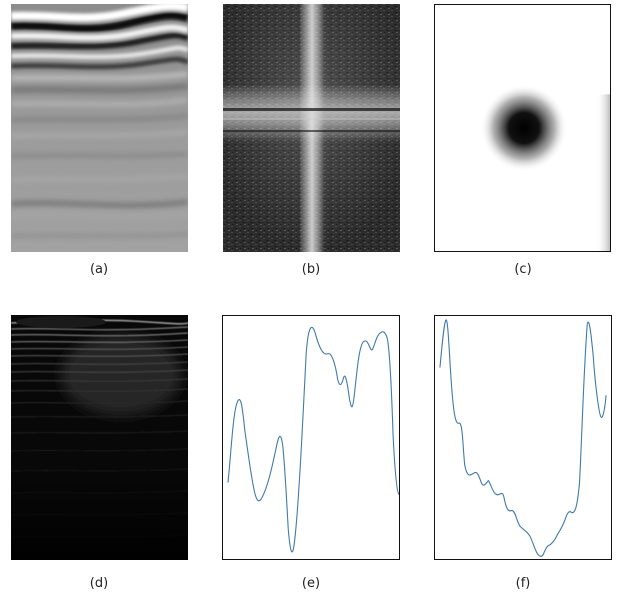 The image size is (622, 597). What do you see at coordinates (99, 583) in the screenshot?
I see `caption-d: (d)` at bounding box center [99, 583].